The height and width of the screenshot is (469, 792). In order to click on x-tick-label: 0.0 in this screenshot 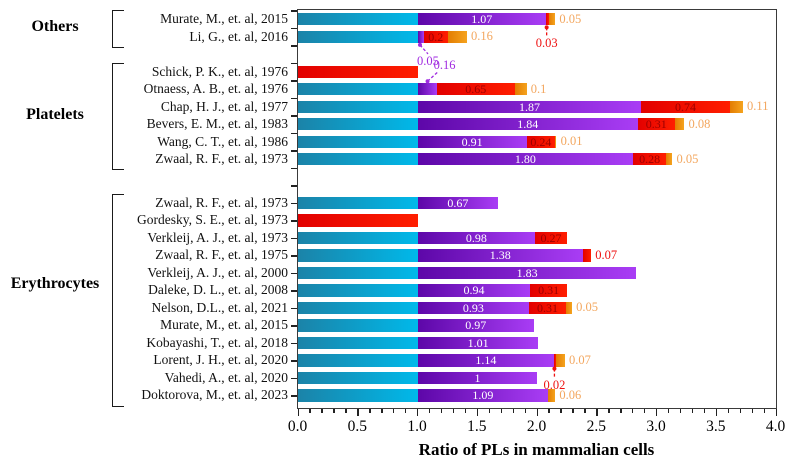, I will do `click(297, 426)`.